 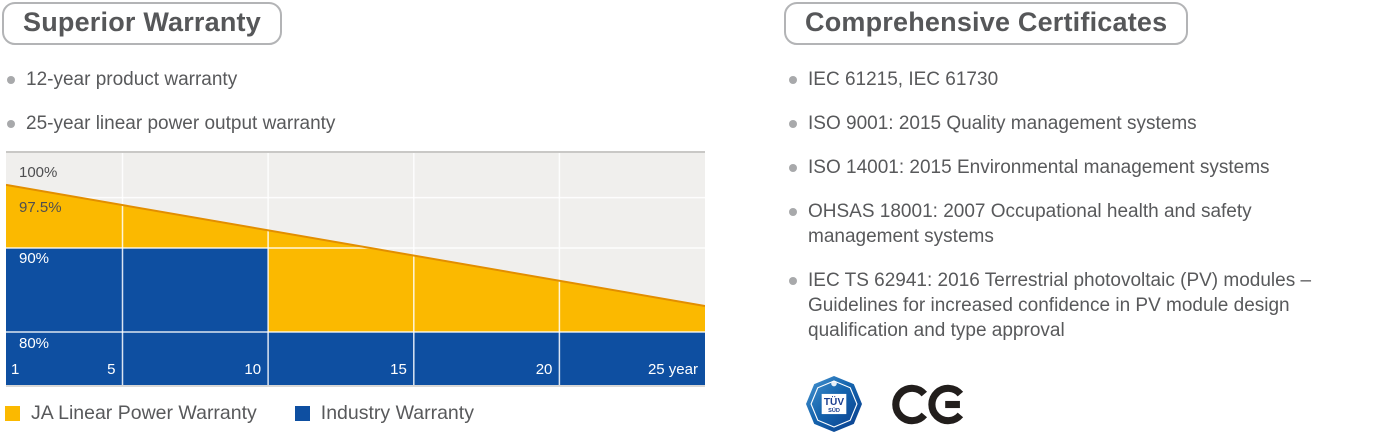 I want to click on certification-logos: TÜV SÜD, so click(x=887, y=404).